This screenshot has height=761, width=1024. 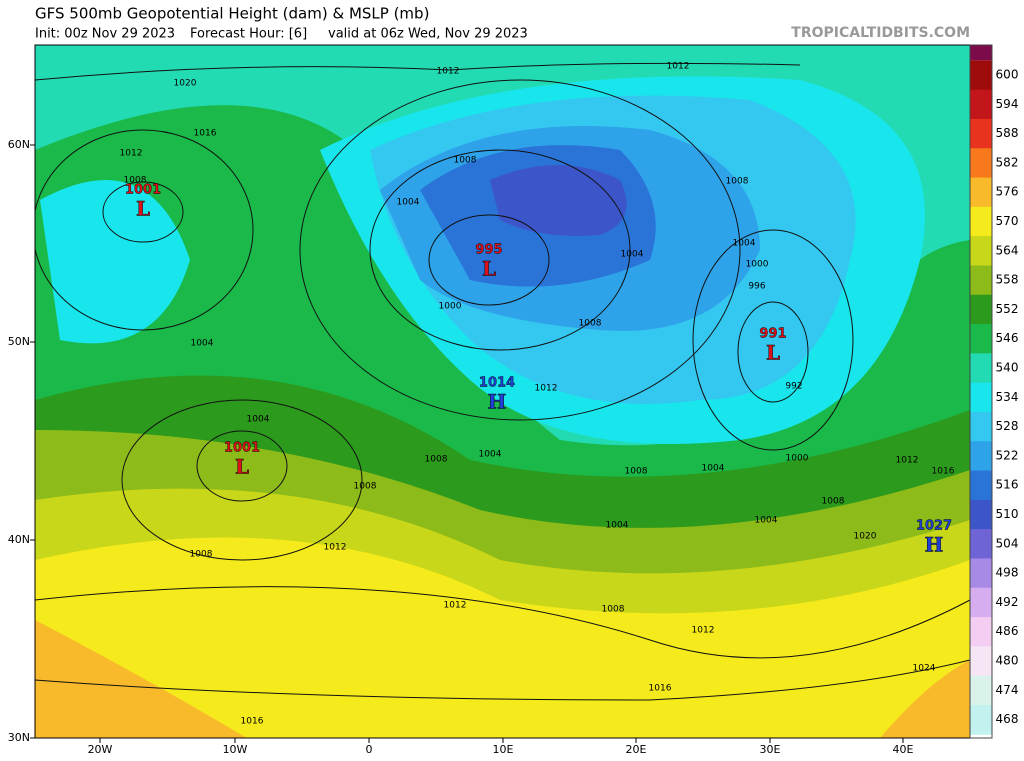 What do you see at coordinates (903, 749) in the screenshot?
I see `lon-label: 40E` at bounding box center [903, 749].